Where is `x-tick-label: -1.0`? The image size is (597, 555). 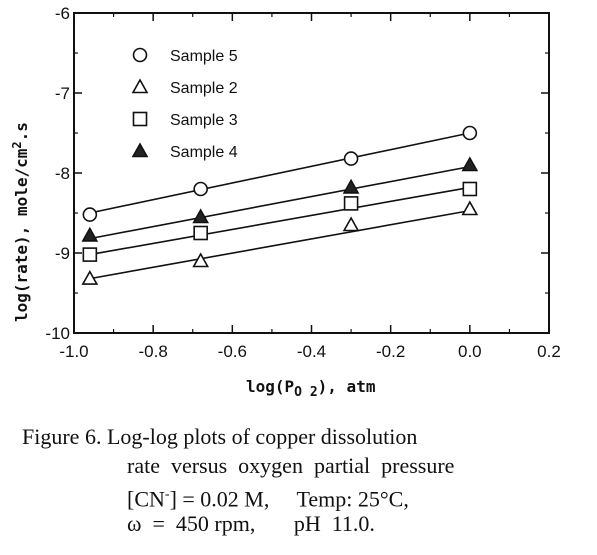
x-tick-label: -1.0 is located at coordinates (73, 351).